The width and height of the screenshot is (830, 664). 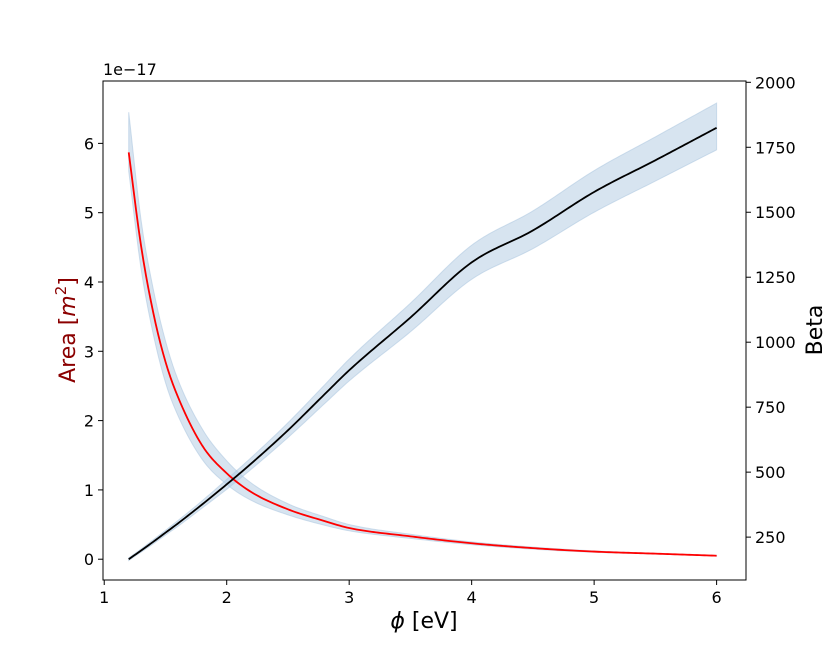 I want to click on x-tick-label: 2, so click(x=227, y=597).